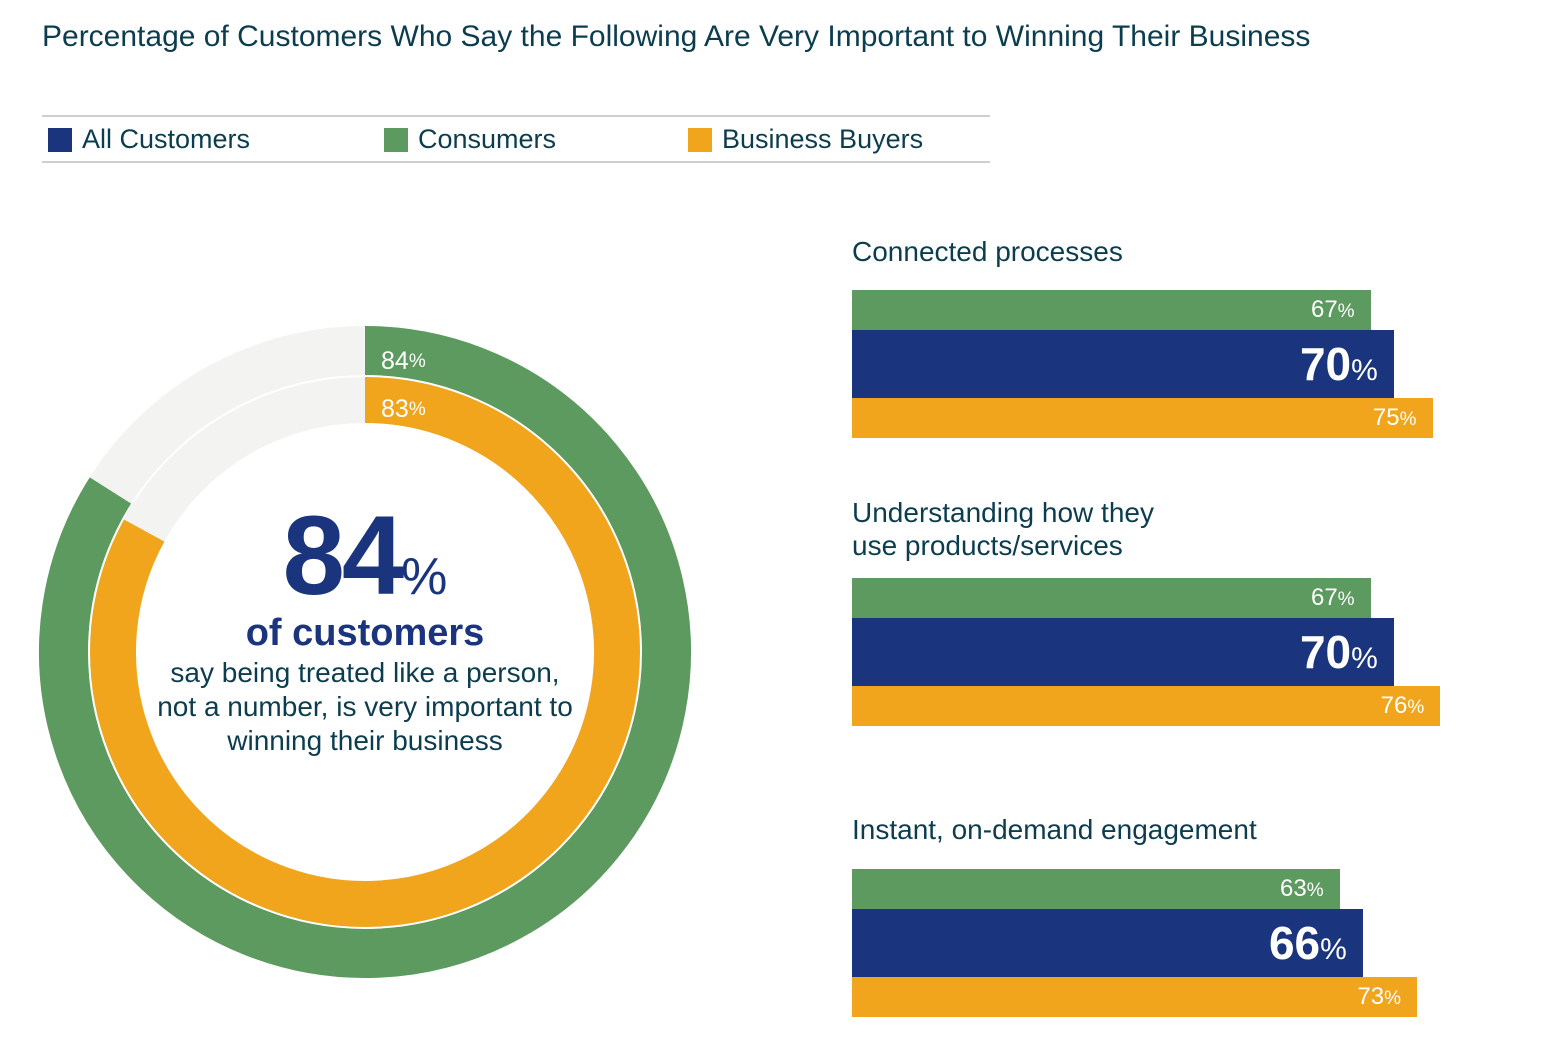  Describe the element at coordinates (403, 361) in the screenshot. I see `donut-label-consumers: 84%` at that location.